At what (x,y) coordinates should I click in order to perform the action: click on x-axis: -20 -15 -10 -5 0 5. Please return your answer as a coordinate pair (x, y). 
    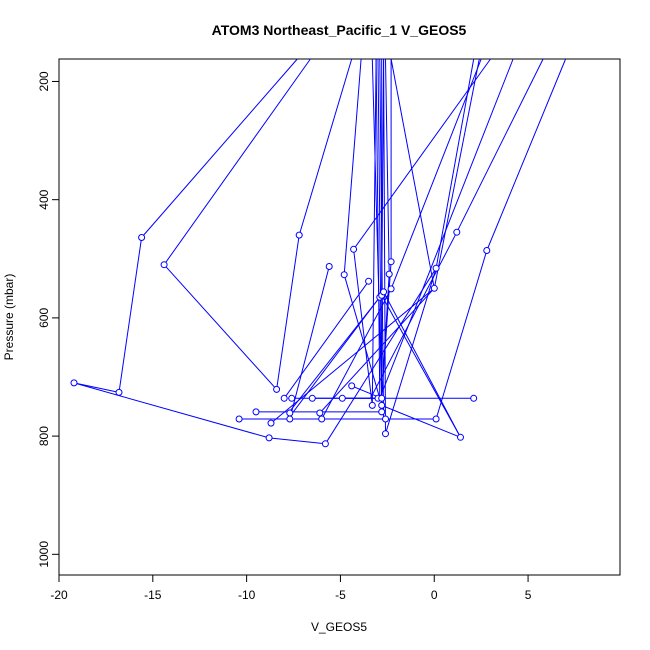
    Looking at the image, I should click on (291, 588).